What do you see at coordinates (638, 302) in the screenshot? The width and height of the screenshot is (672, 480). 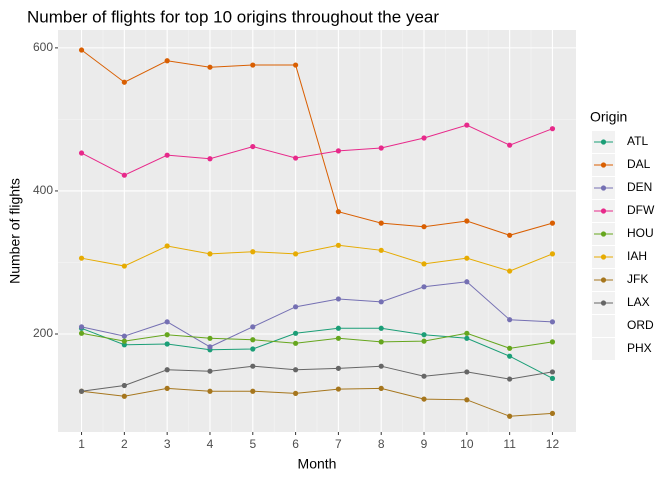 I see `legend-label: LAX` at bounding box center [638, 302].